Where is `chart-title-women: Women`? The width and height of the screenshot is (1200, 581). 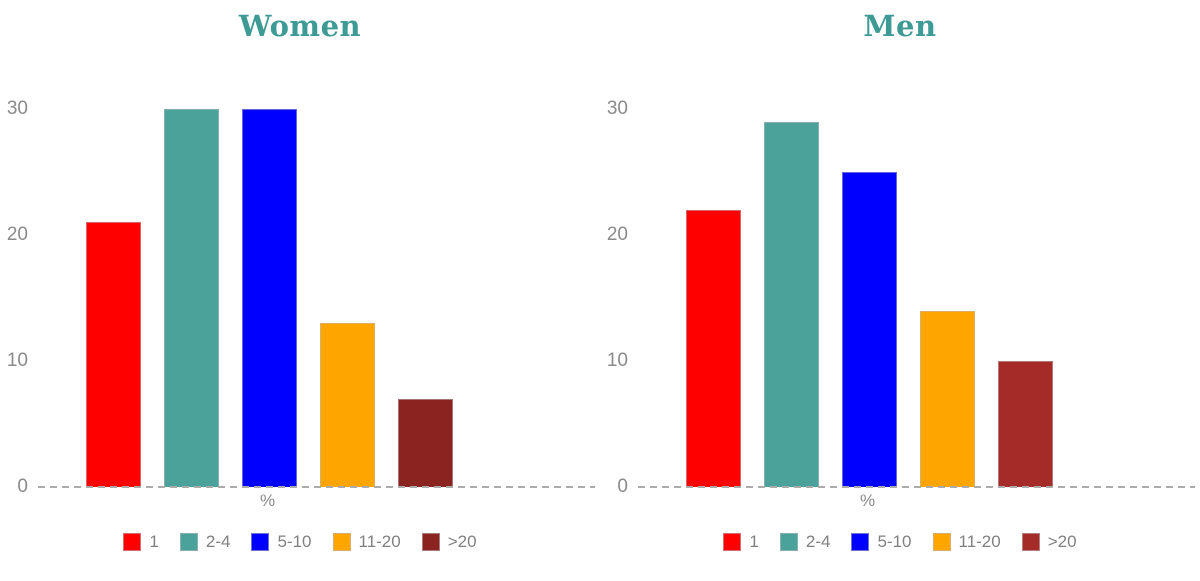
chart-title-women: Women is located at coordinates (300, 26).